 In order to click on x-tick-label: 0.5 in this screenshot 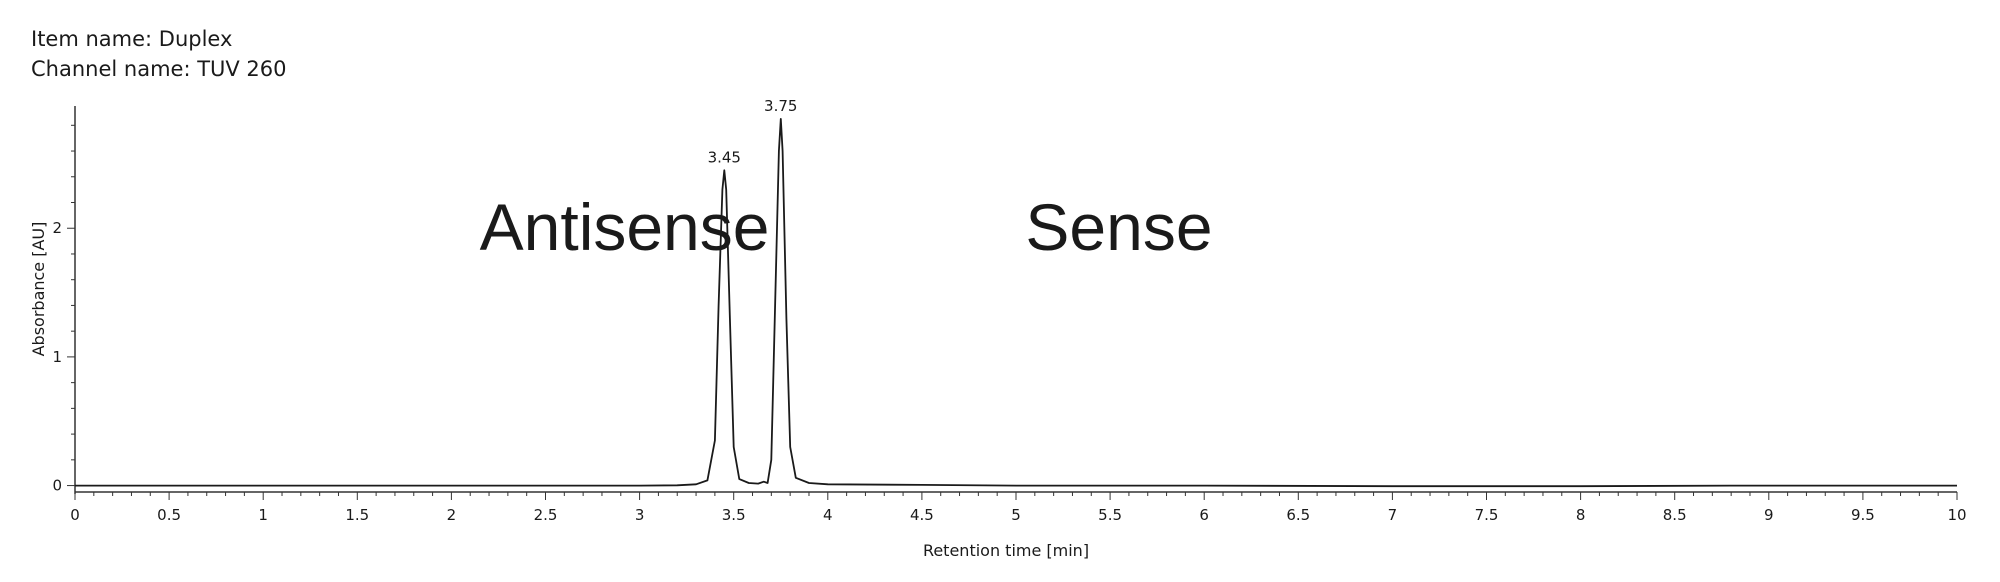, I will do `click(169, 515)`.